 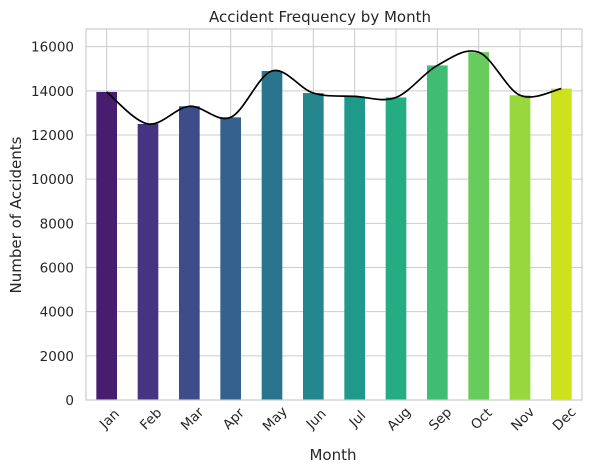 I want to click on x-tick-label: Oct, so click(x=482, y=419).